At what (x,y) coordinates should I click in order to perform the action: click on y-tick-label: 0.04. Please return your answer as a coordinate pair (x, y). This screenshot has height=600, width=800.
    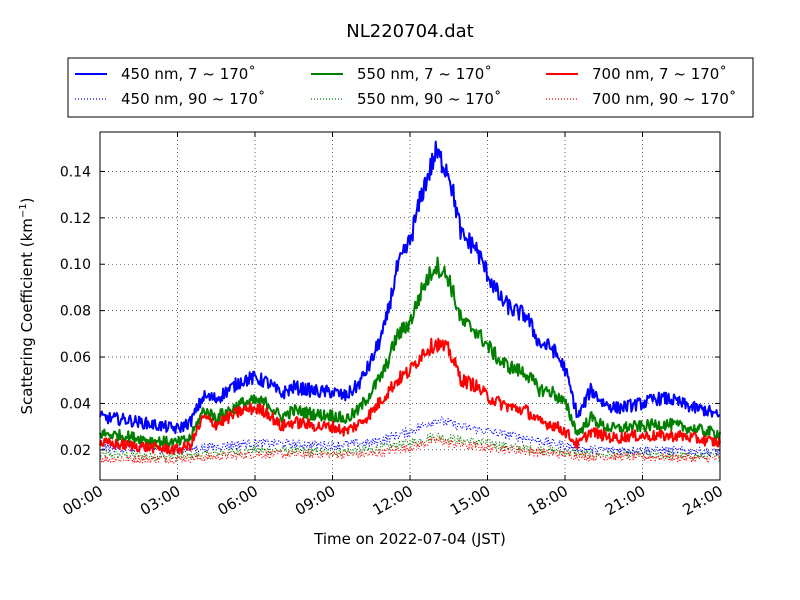
    Looking at the image, I should click on (75, 404).